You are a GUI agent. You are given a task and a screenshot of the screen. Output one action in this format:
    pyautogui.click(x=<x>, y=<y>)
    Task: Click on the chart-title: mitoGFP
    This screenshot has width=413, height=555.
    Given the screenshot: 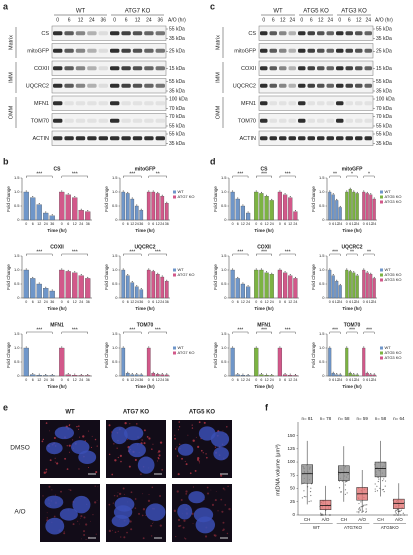 What is the action you would take?
    pyautogui.click(x=145, y=169)
    